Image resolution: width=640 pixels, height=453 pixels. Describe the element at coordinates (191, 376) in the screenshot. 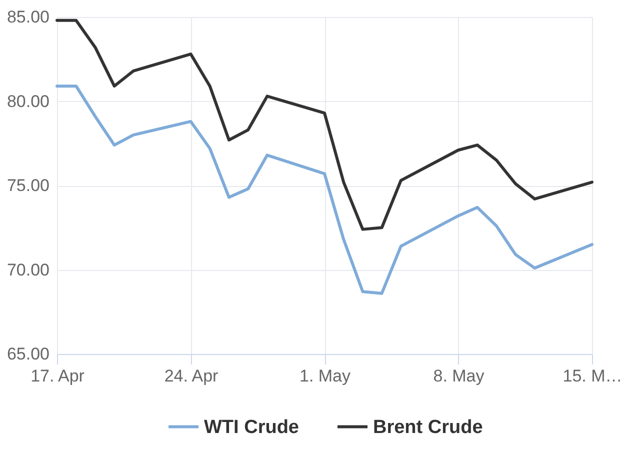

I see `x-tick-label: 24. Apr` at that location.